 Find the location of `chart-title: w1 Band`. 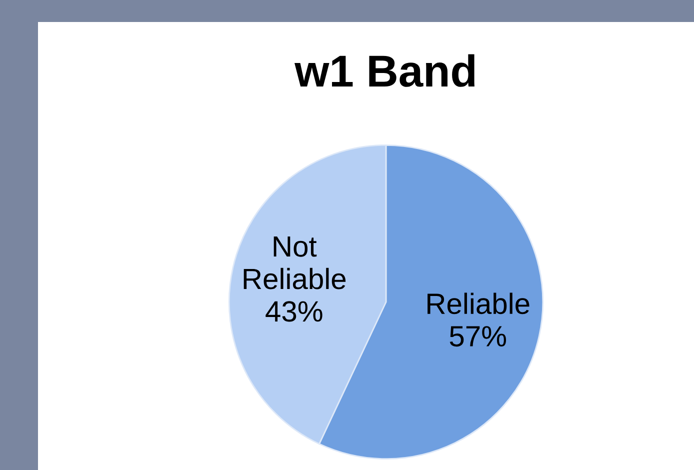

chart-title: w1 Band is located at coordinates (384, 70).